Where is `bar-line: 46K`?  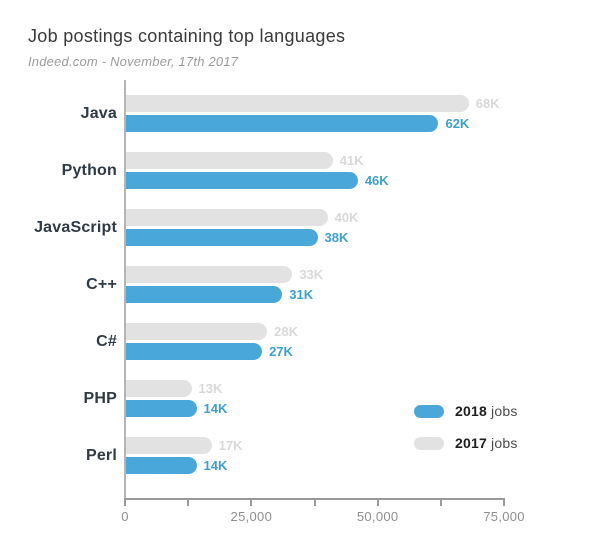
bar-line: 46K is located at coordinates (315, 180).